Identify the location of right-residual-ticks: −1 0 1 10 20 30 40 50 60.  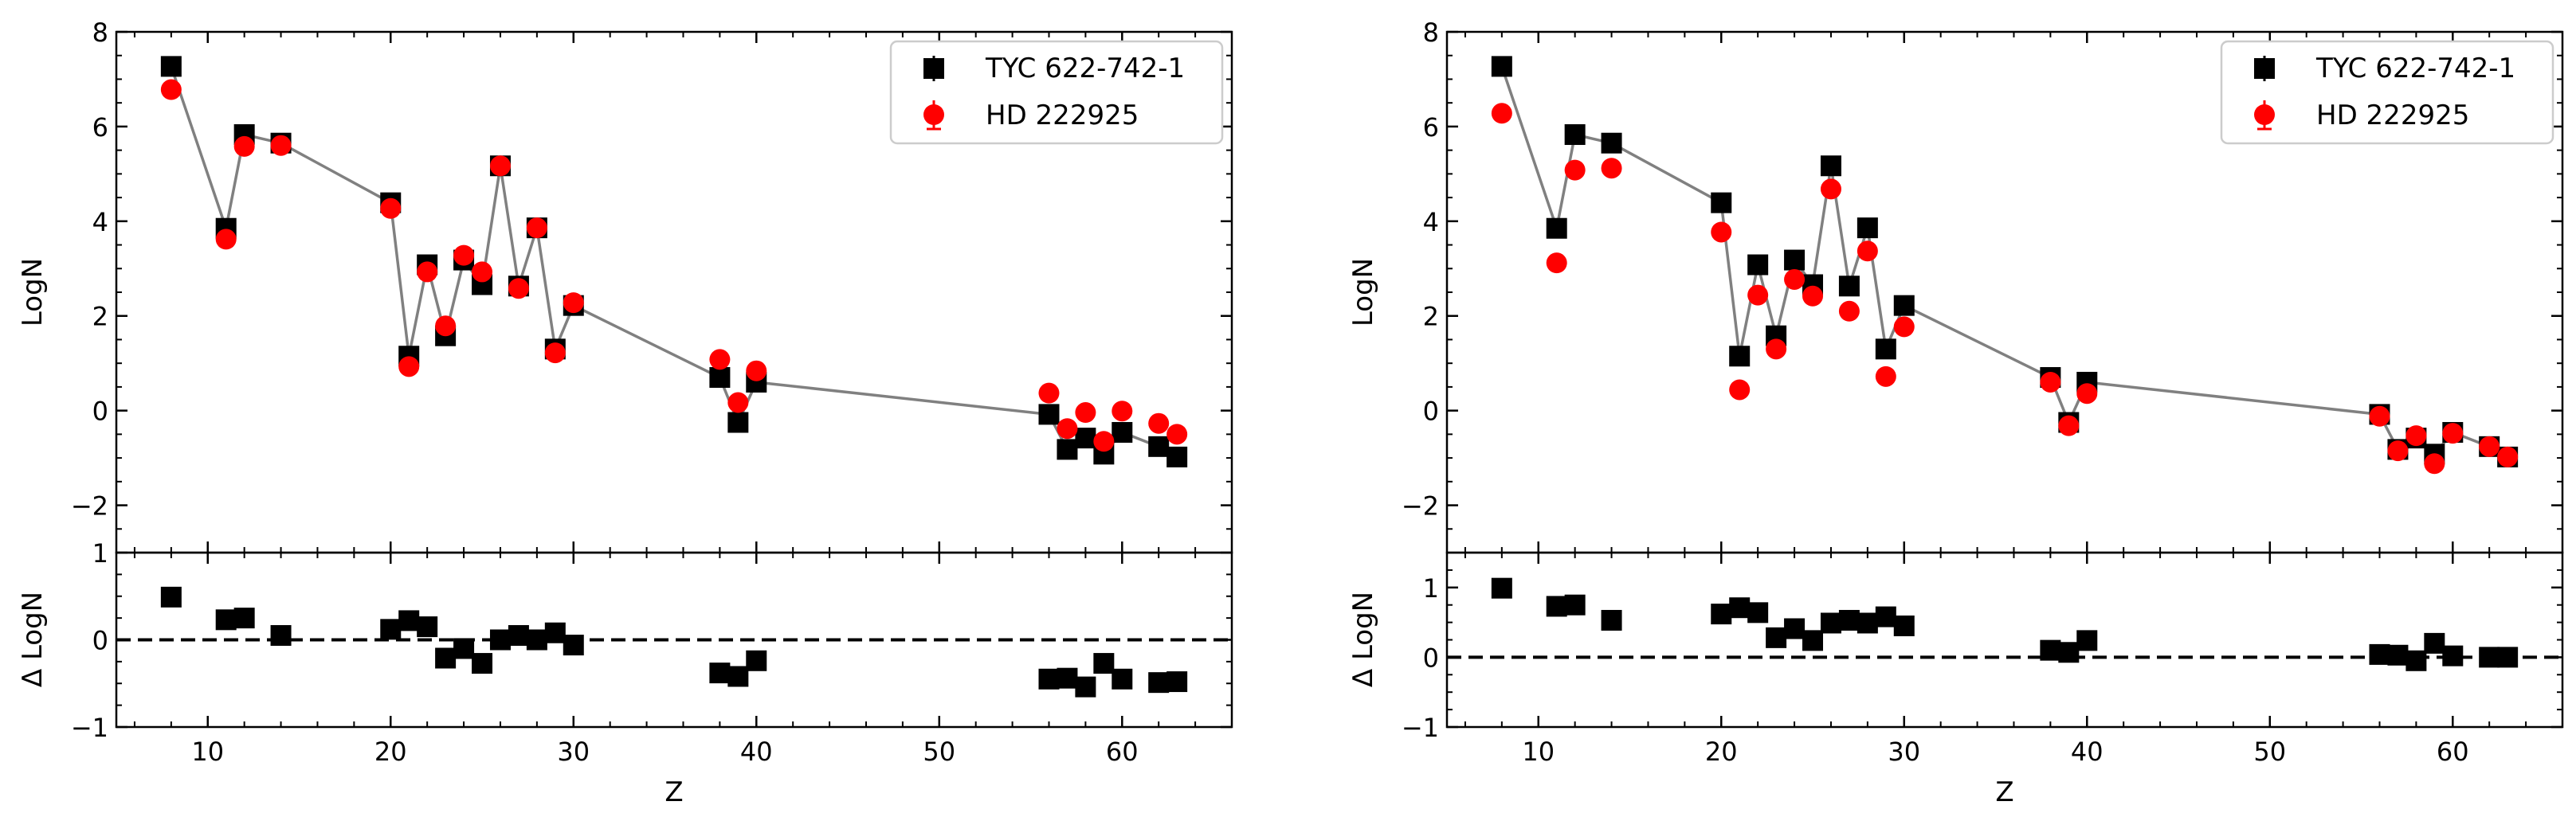
(1982, 659).